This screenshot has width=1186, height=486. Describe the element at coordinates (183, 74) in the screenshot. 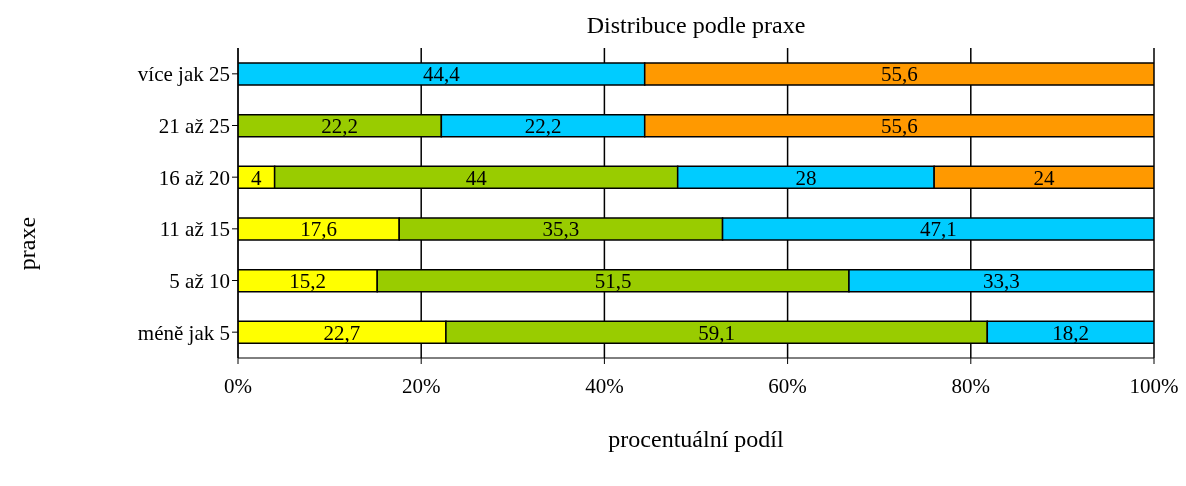

I see `y-tick-label: více jak 25` at that location.